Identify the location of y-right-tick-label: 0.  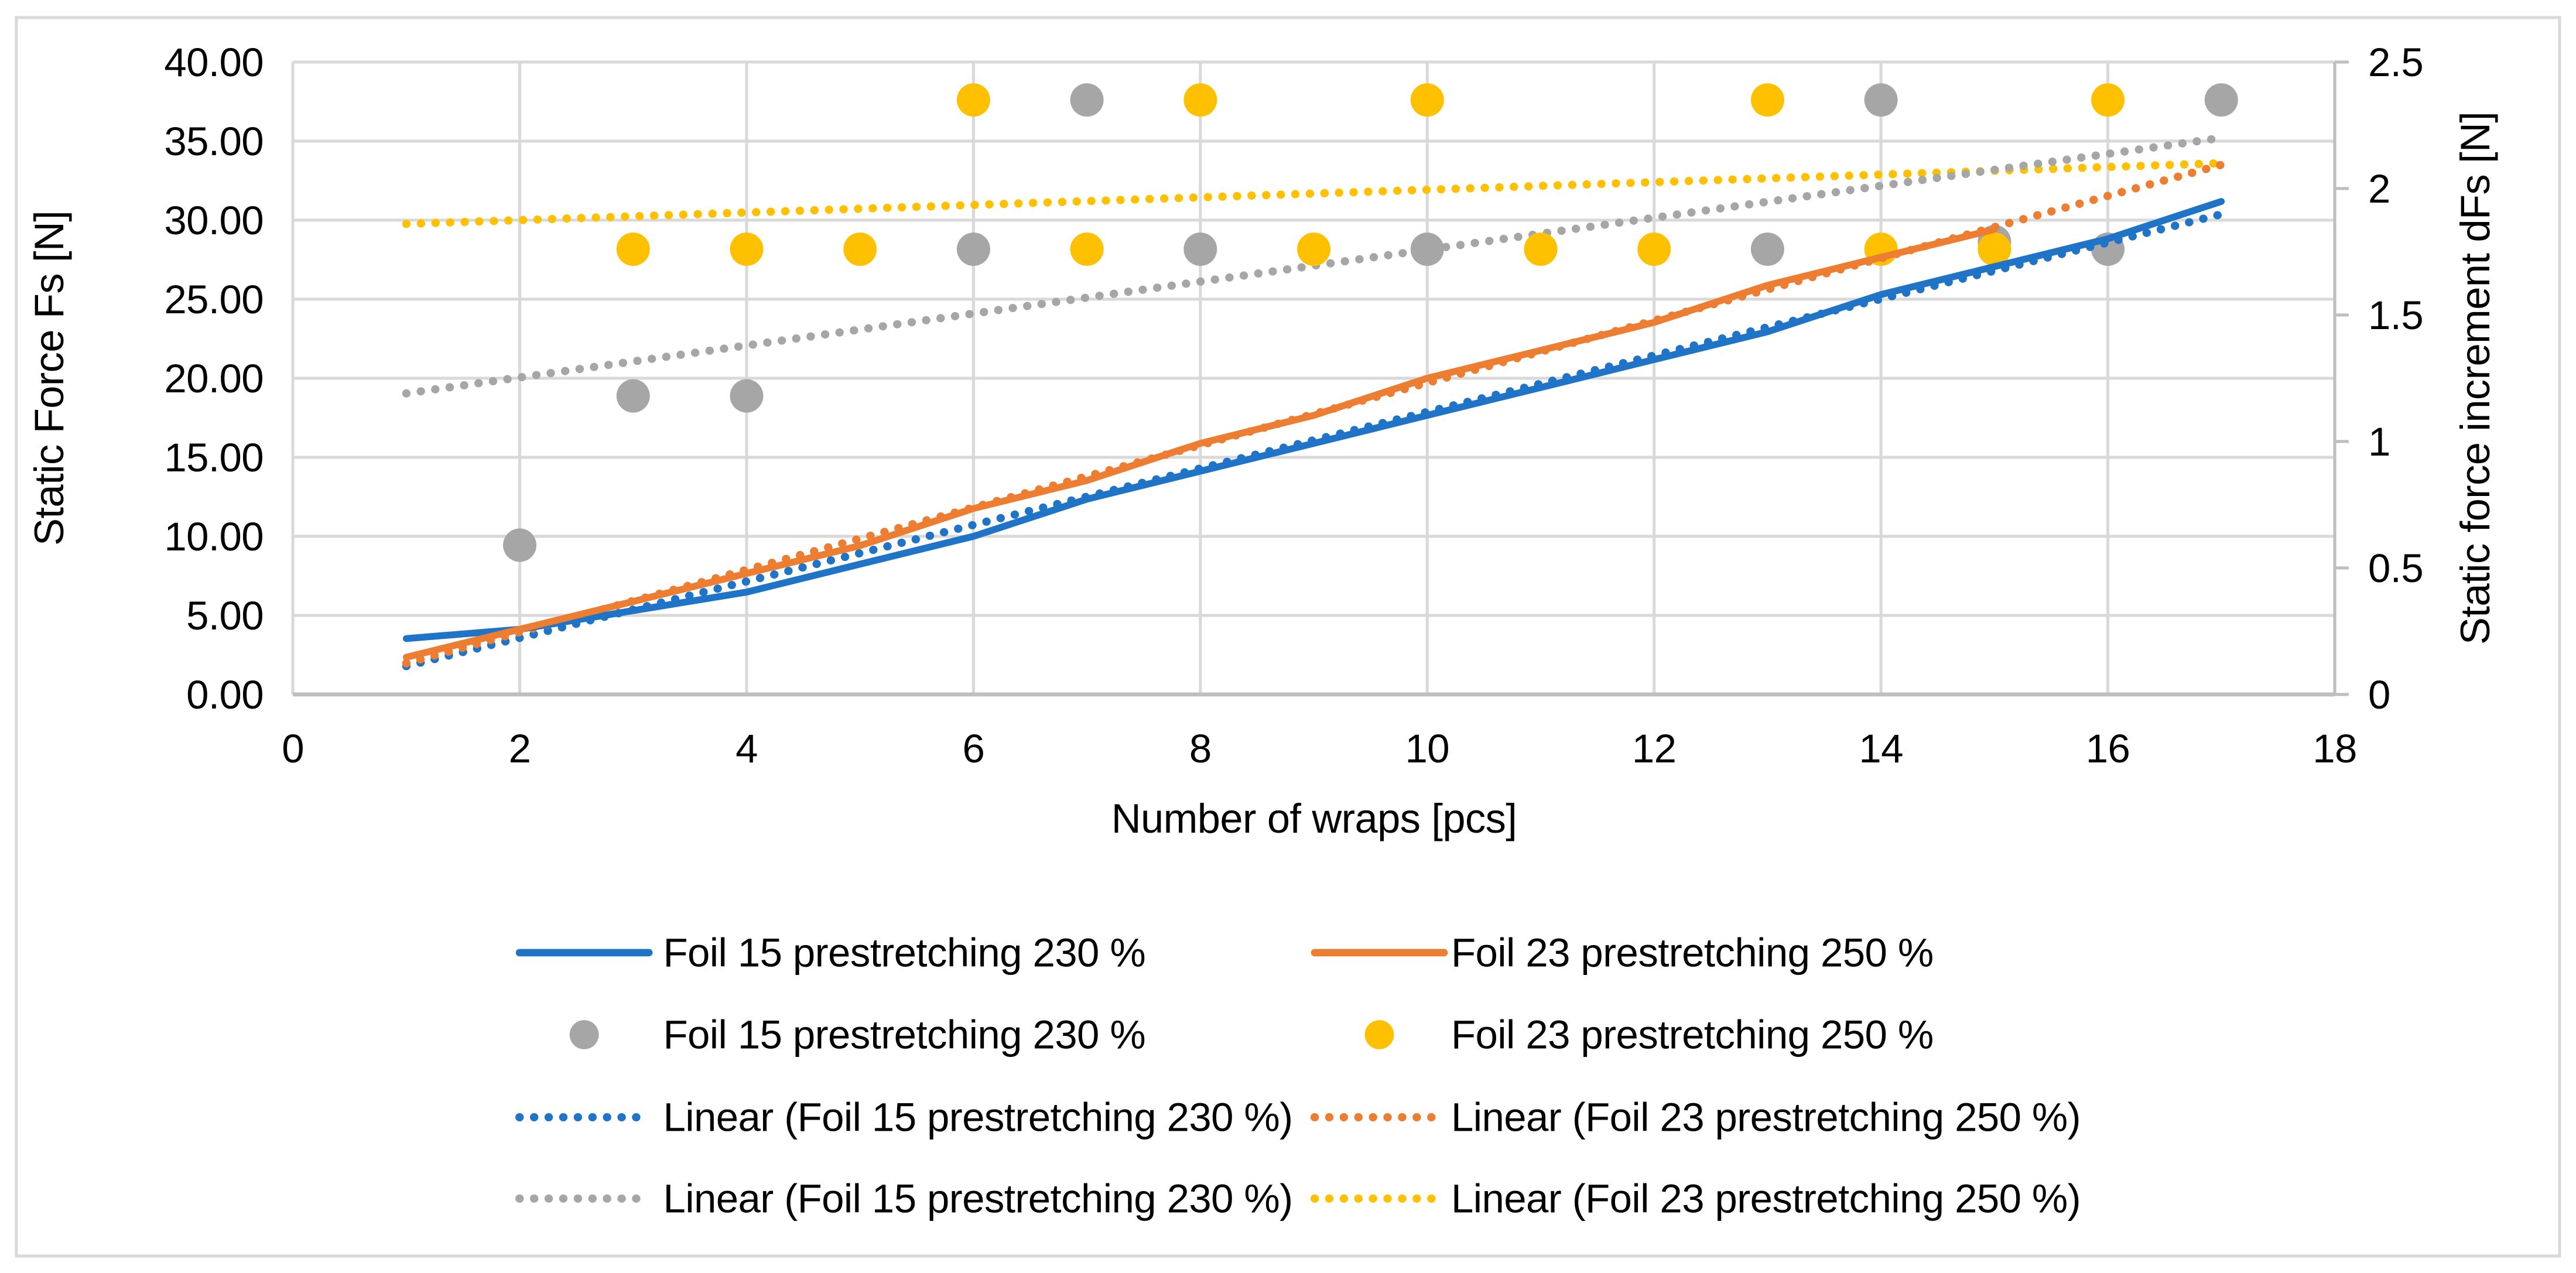
(2379, 694).